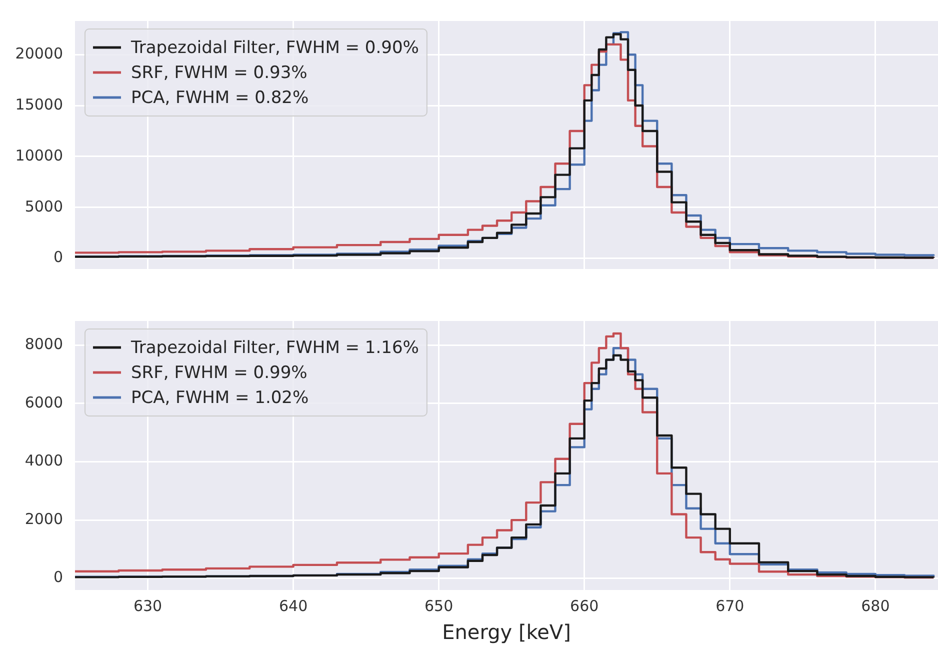 The height and width of the screenshot is (650, 938). I want to click on legend-label: Trapezoidal Filter, FWHM = 0.90%, so click(274, 48).